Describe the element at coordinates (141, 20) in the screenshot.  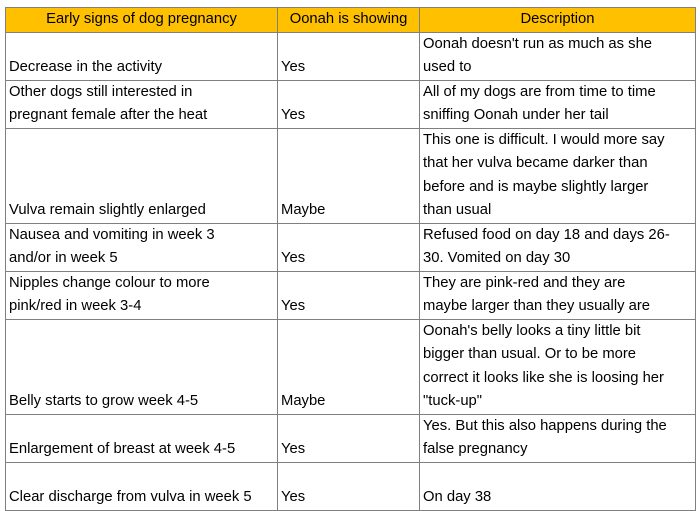
I see `header-sign: Early signs of dog pregnancy` at that location.